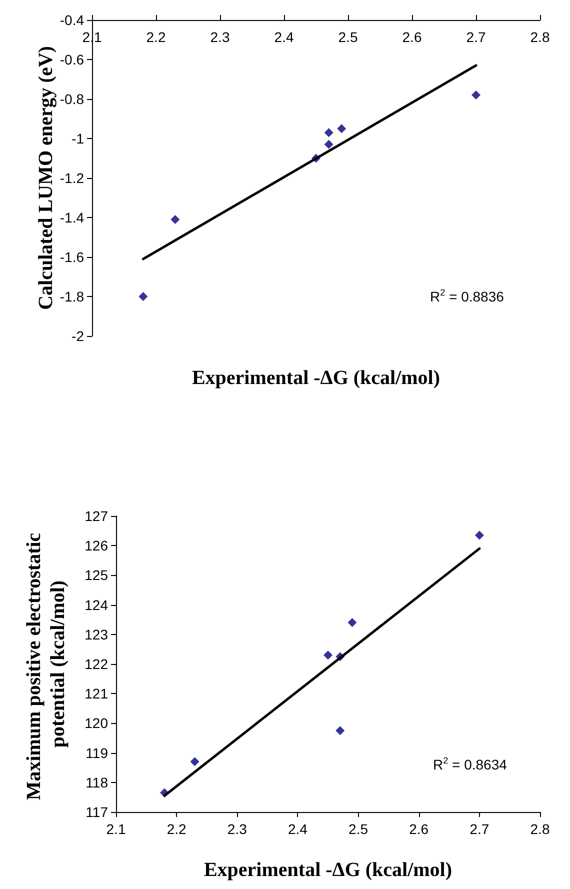  What do you see at coordinates (72, 99) in the screenshot?
I see `y-tick-label: -0.8` at bounding box center [72, 99].